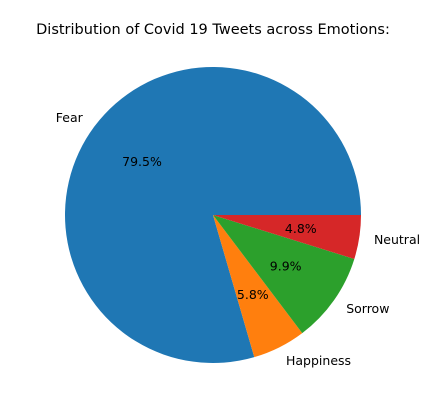  What do you see at coordinates (142, 161) in the screenshot?
I see `slice-percent-fear: 79.5%` at bounding box center [142, 161].